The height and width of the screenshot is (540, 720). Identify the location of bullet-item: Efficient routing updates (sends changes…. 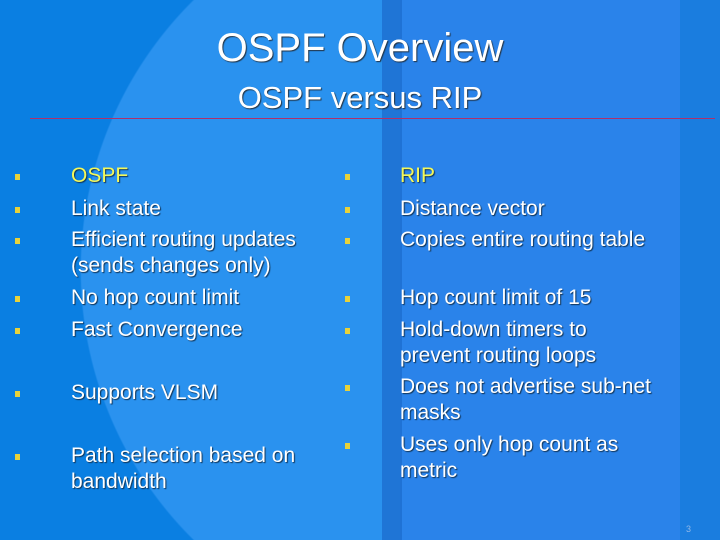
(183, 252).